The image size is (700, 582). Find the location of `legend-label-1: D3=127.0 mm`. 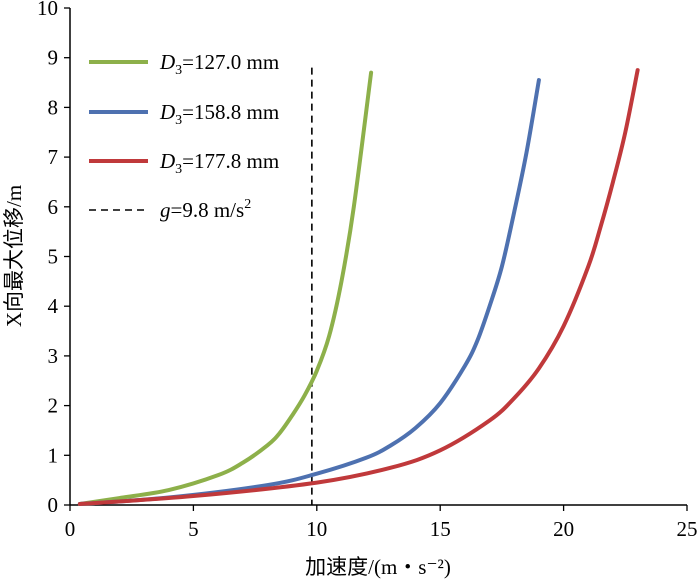

legend-label-1: D3=127.0 mm is located at coordinates (219, 64).